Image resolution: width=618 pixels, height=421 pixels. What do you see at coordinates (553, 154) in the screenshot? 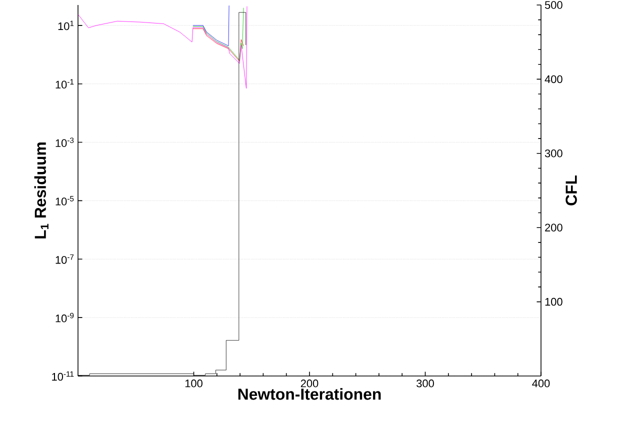
I see `y2-tick-label: 300` at bounding box center [553, 154].